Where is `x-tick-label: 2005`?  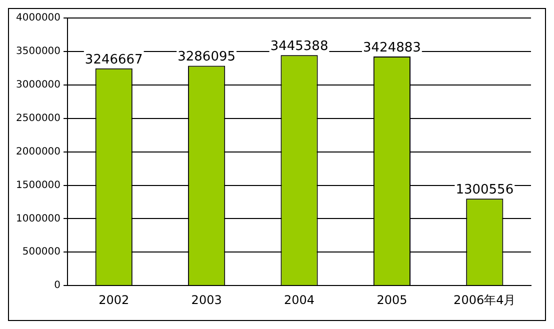 x-tick-label: 2005 is located at coordinates (392, 299).